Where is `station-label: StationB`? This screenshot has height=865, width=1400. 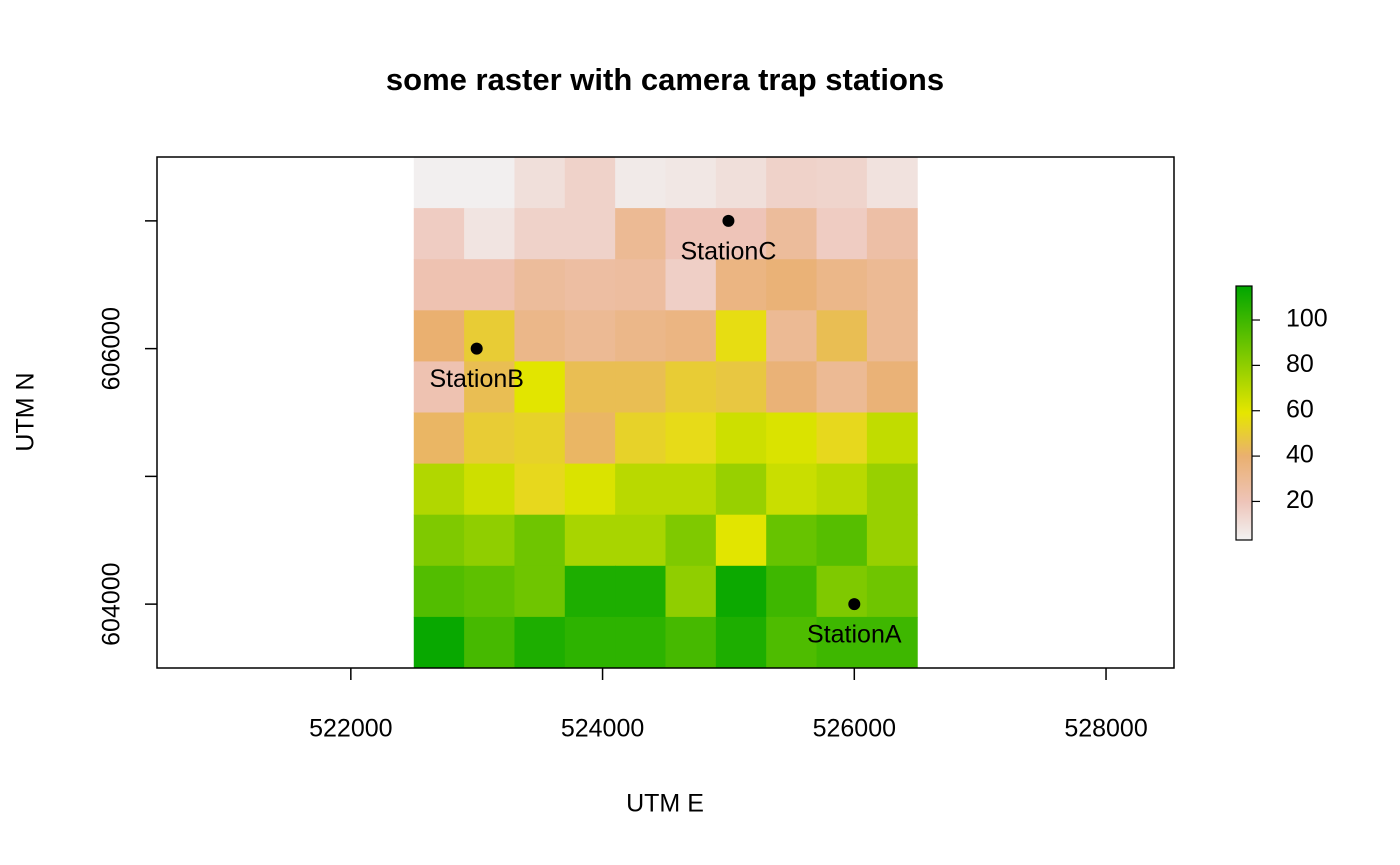
station-label: StationB is located at coordinates (476, 379).